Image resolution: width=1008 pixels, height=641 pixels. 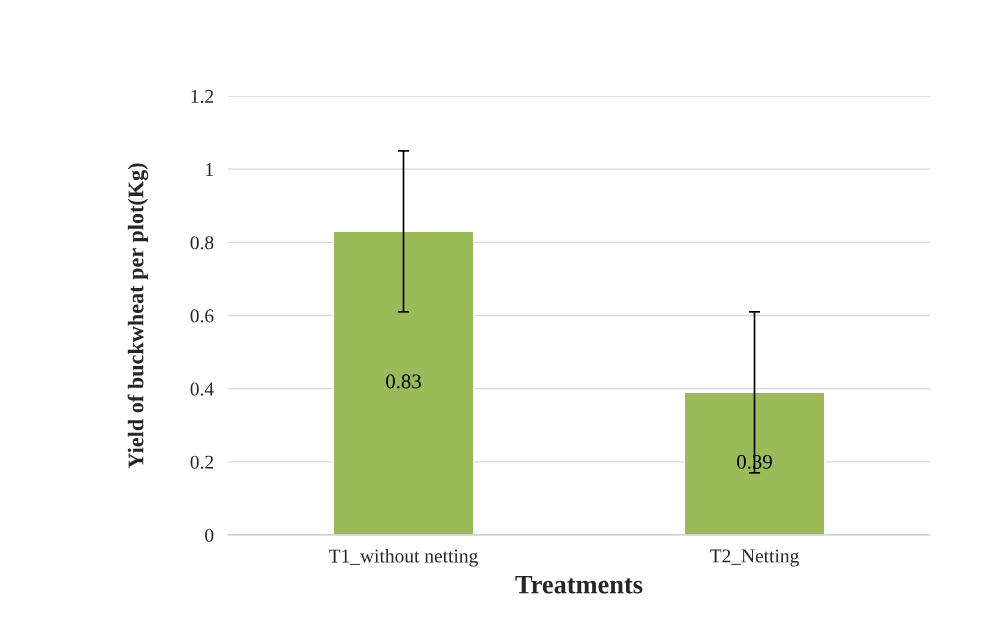 I want to click on x-axis-title: Treatments, so click(x=579, y=584).